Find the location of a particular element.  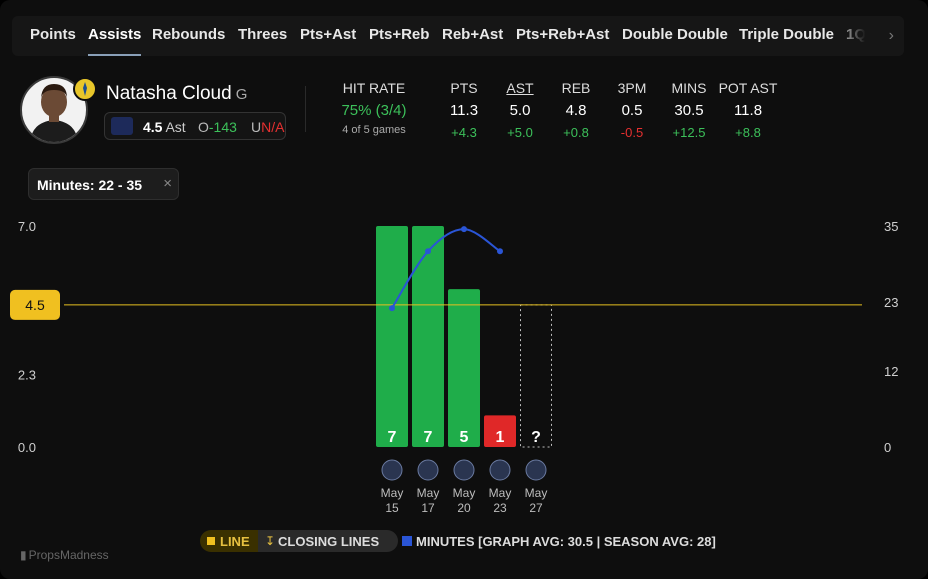

stat-label: POT AST is located at coordinates (748, 88).